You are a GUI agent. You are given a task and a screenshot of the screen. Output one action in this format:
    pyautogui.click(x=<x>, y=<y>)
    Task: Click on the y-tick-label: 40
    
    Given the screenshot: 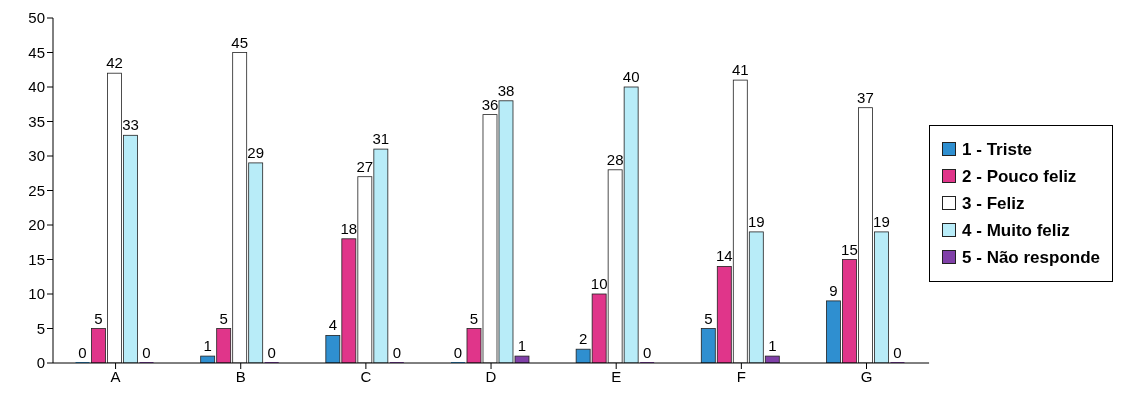 What is the action you would take?
    pyautogui.click(x=36, y=87)
    